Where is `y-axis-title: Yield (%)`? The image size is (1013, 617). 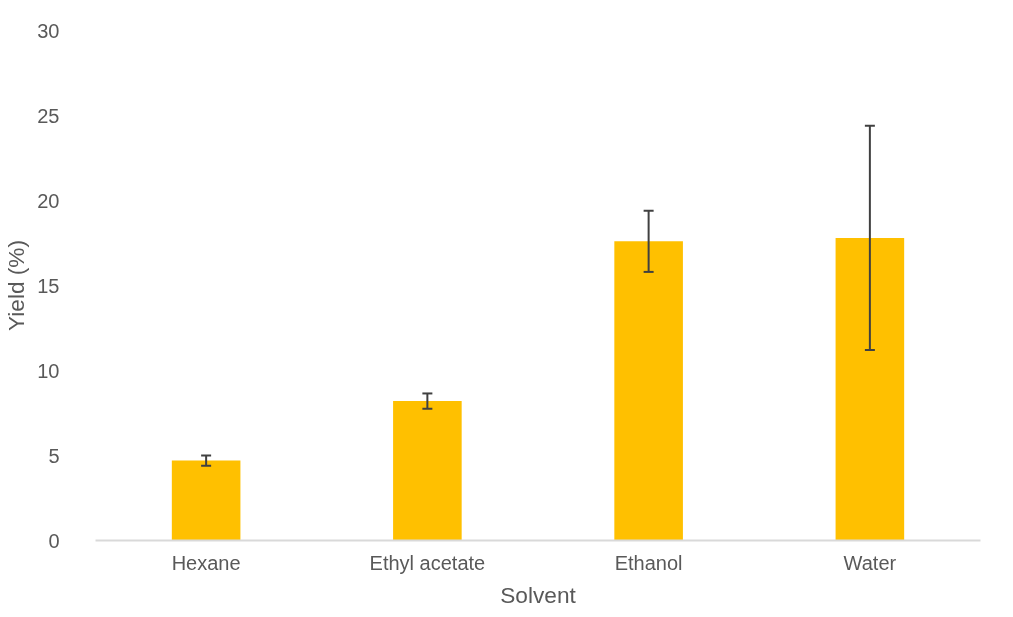 y-axis-title: Yield (%) is located at coordinates (16, 285).